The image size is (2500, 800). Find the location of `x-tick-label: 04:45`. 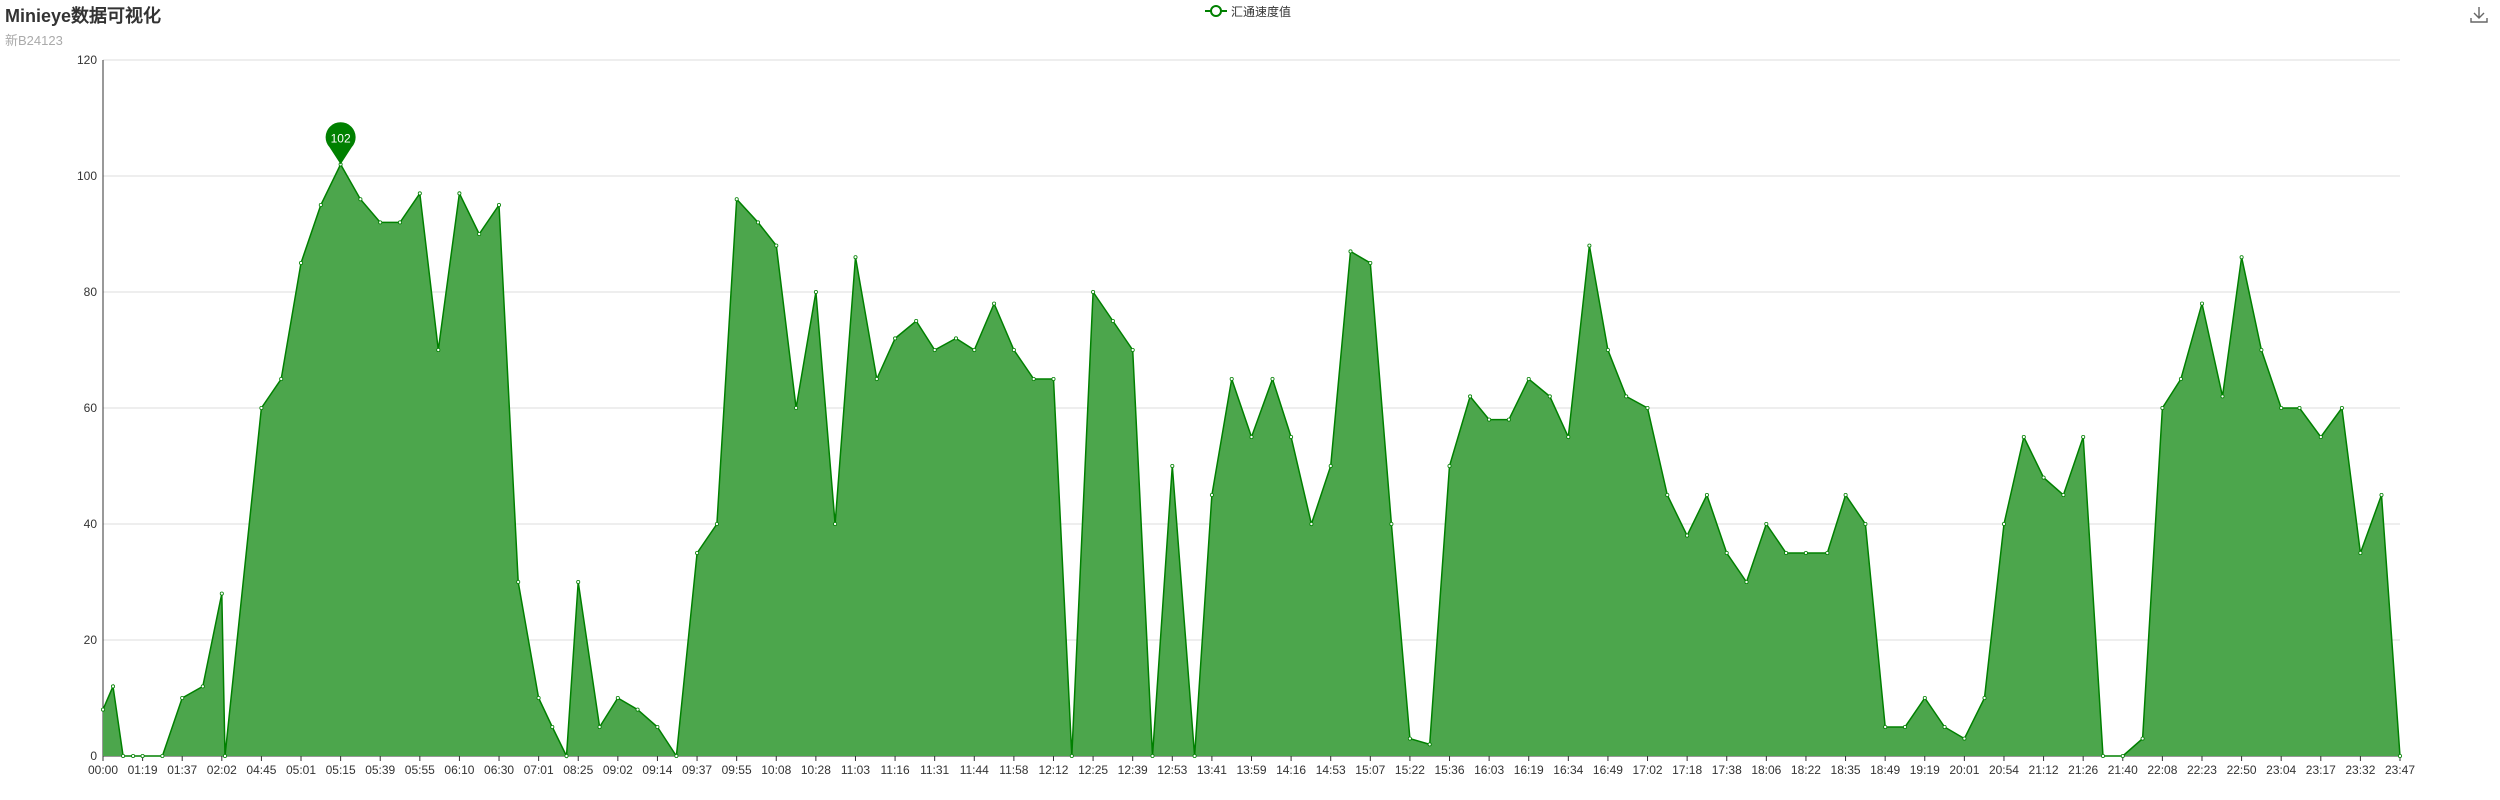

x-tick-label: 04:45 is located at coordinates (261, 770).